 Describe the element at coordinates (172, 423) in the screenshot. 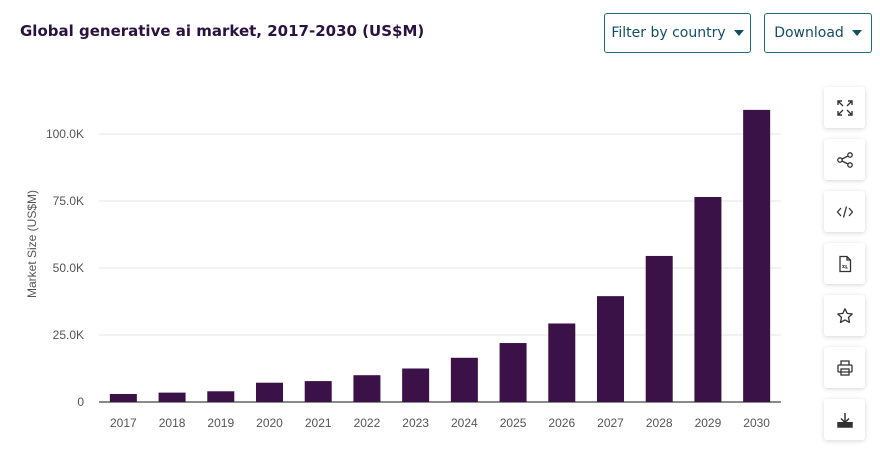

I see `x-tick-label: 2018` at that location.